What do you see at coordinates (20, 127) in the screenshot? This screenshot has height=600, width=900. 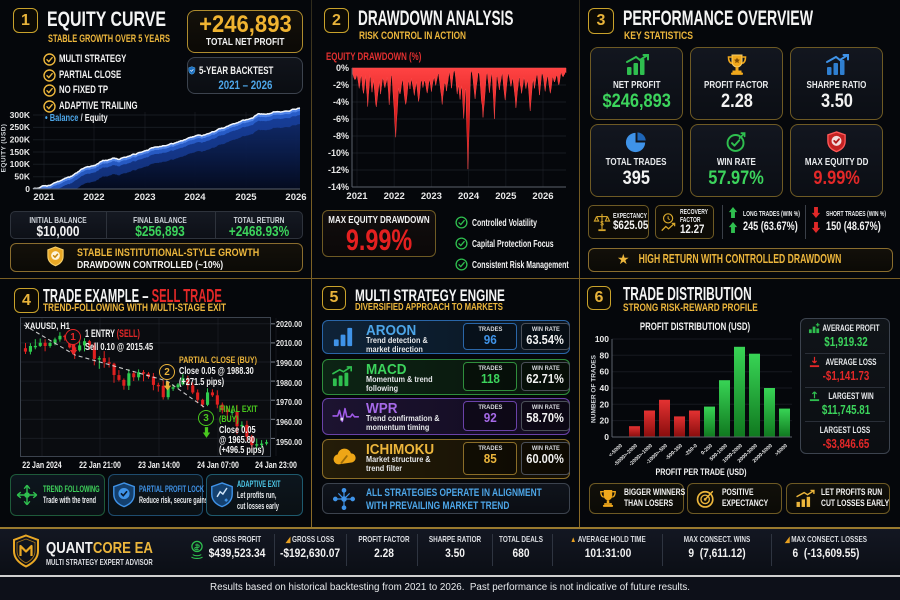 I see `svg-text: 250K` at bounding box center [20, 127].